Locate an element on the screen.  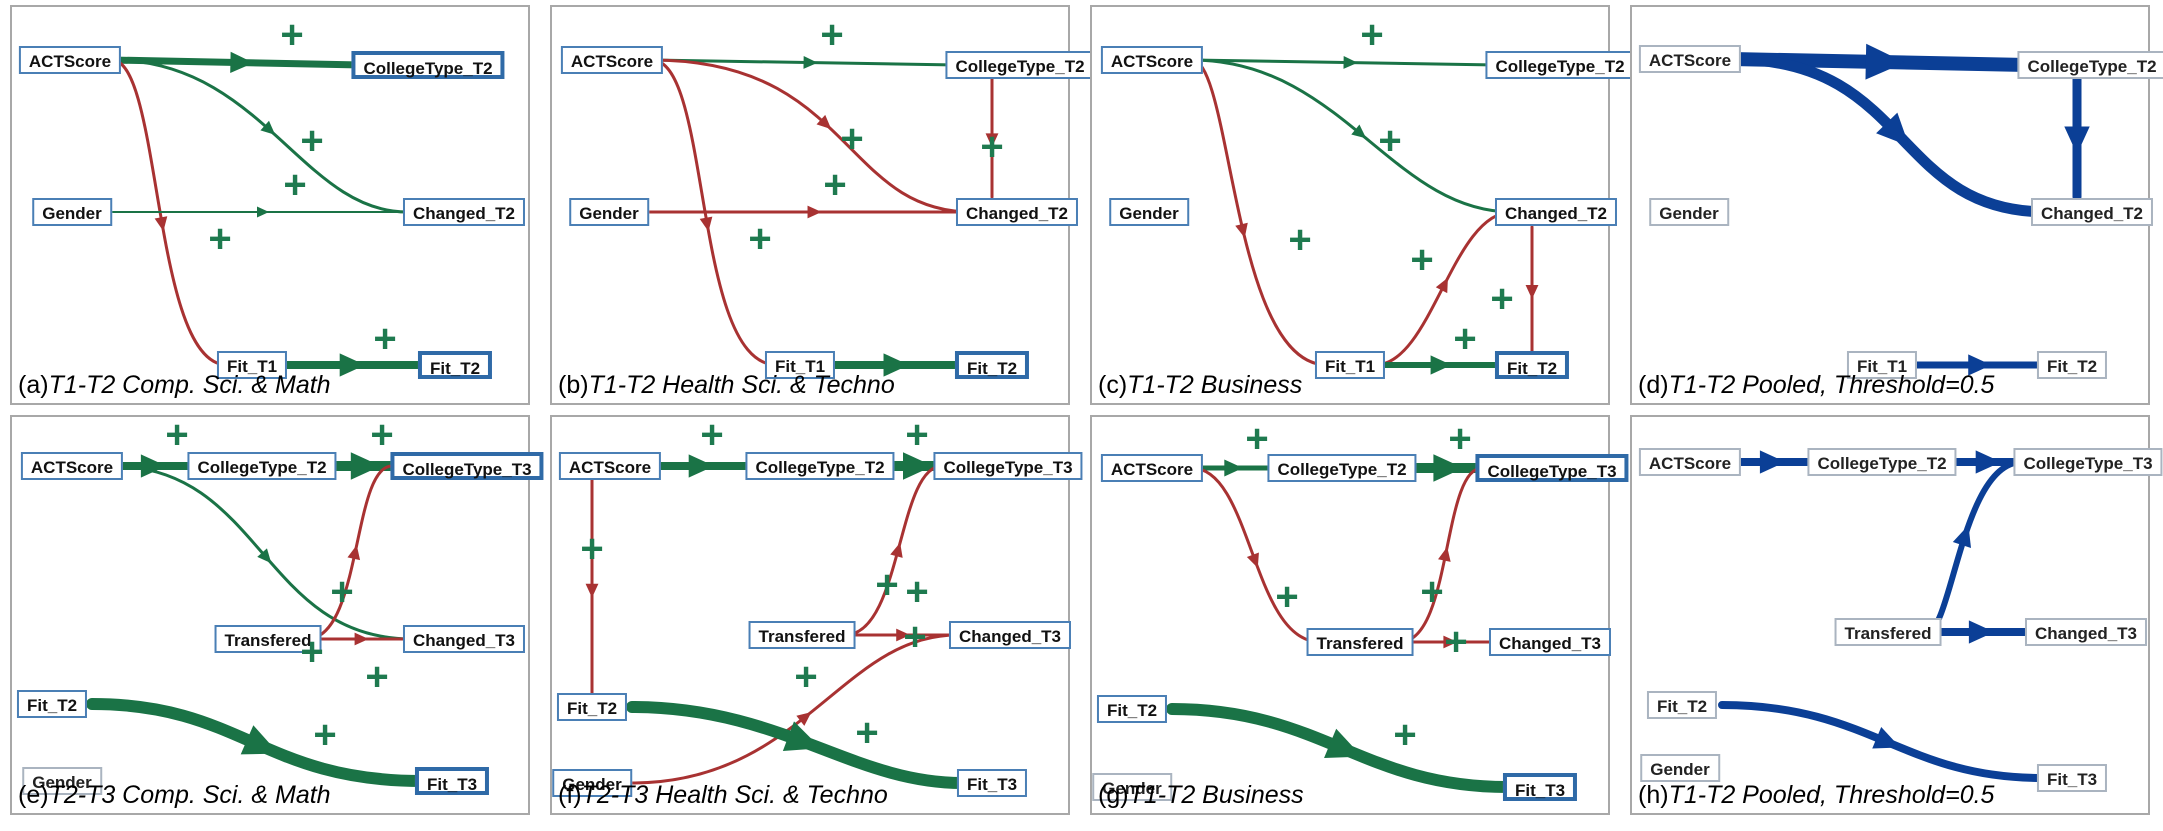
caption-letter: (g) is located at coordinates (1113, 795).